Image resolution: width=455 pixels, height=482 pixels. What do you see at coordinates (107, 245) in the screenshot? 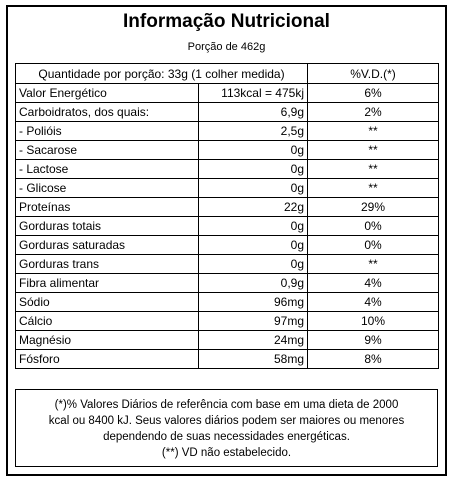
I see `nutrient-name: Gorduras saturadas` at bounding box center [107, 245].